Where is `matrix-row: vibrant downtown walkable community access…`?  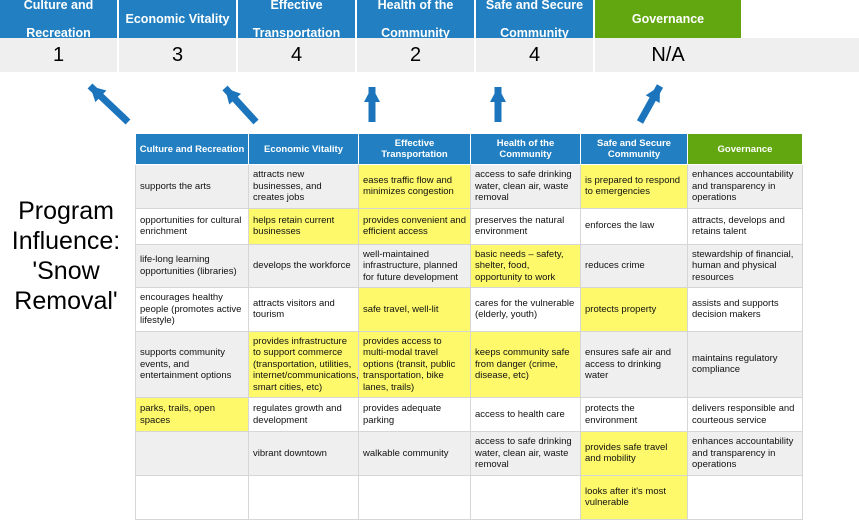
matrix-row: vibrant downtown walkable community access… is located at coordinates (469, 453).